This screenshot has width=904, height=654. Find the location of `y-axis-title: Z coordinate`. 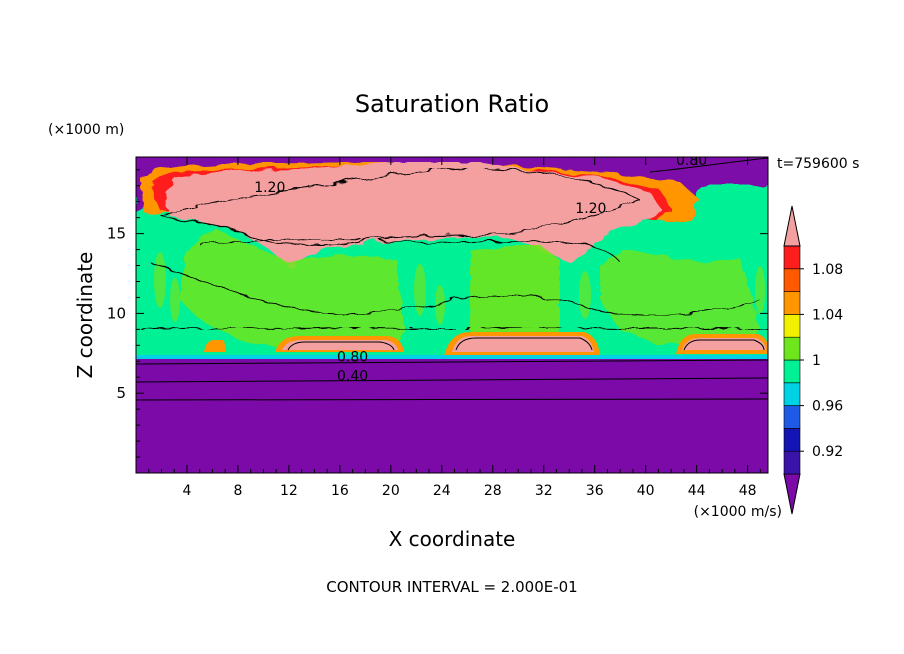

y-axis-title: Z coordinate is located at coordinates (85, 315).